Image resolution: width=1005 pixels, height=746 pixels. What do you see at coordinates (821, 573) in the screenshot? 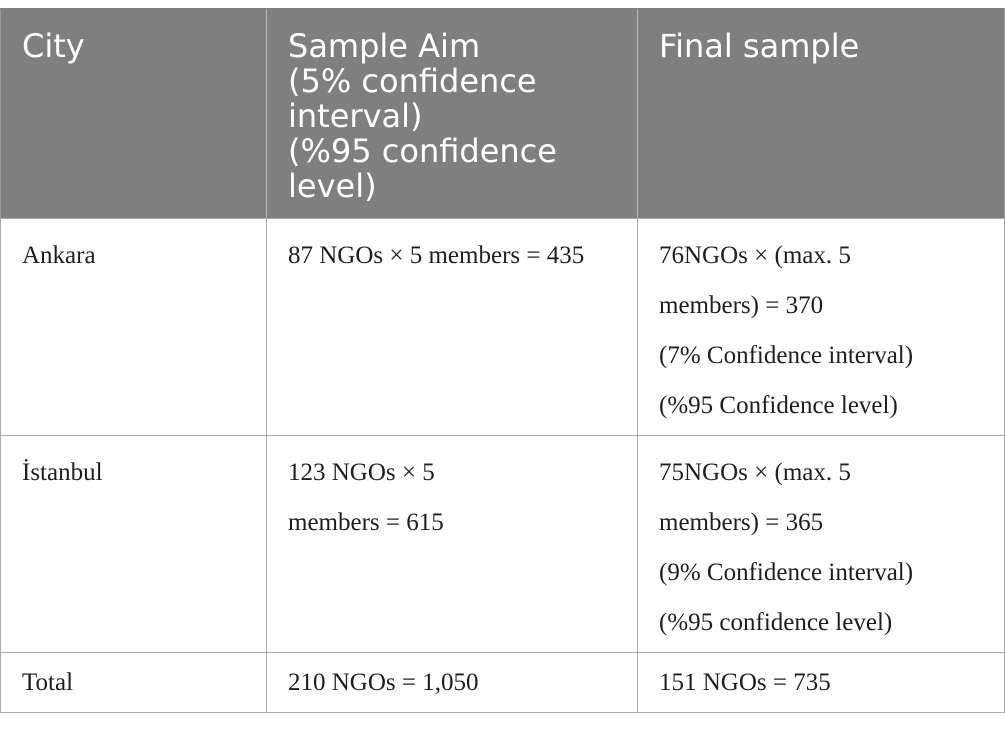
I see `final-sample-line: (9% Confidence interval)` at bounding box center [821, 573].